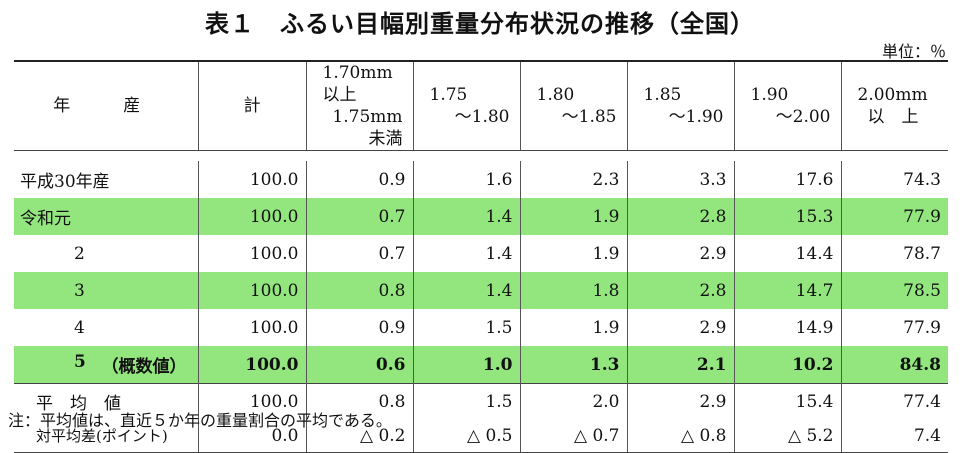  I want to click on year-cell: 令和元, so click(106, 216).